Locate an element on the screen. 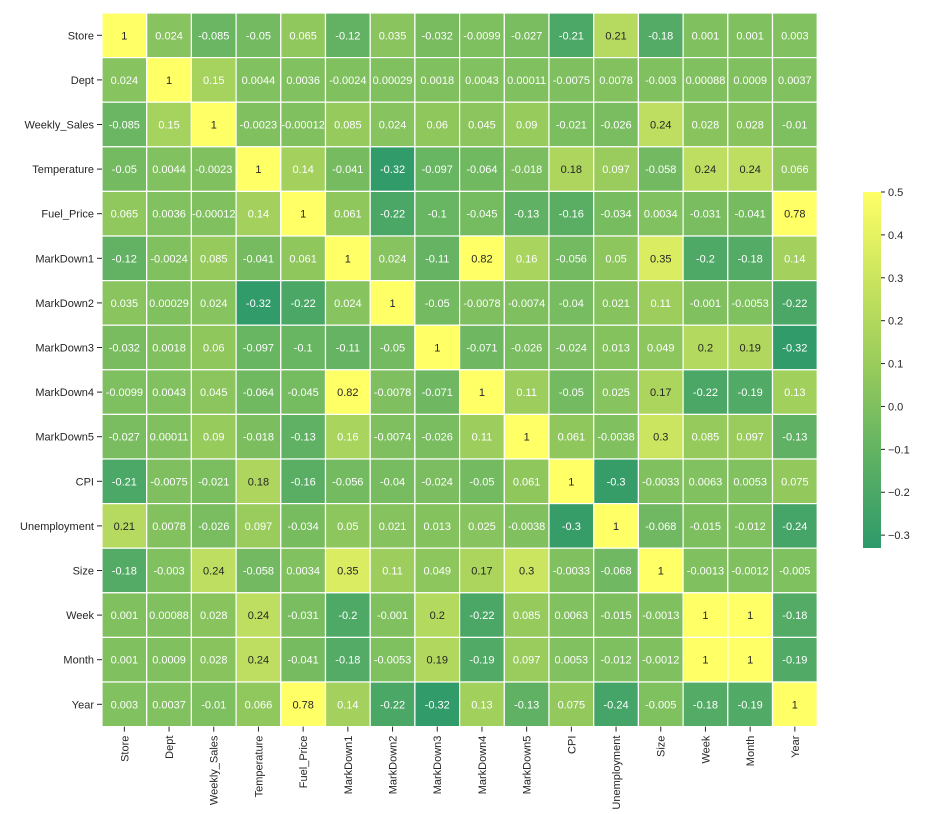 This screenshot has height=814, width=936. cell-value-label: 0.0018 is located at coordinates (169, 349).